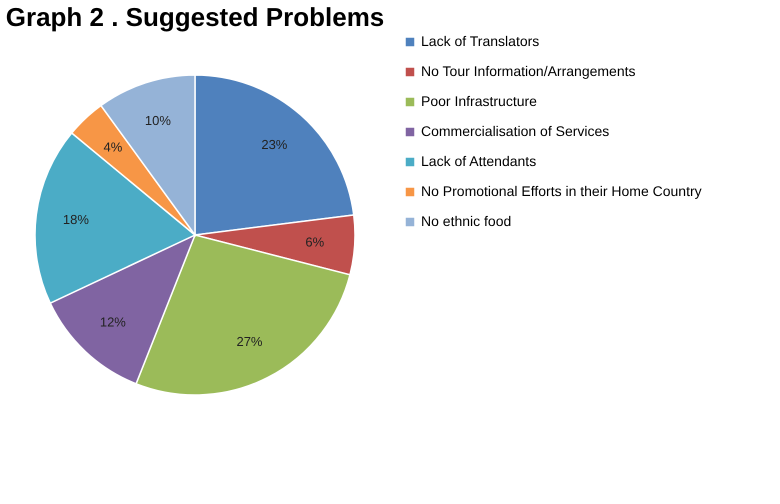 Image resolution: width=780 pixels, height=504 pixels. Describe the element at coordinates (480, 41) in the screenshot. I see `legend-label: Lack of Translators` at that location.